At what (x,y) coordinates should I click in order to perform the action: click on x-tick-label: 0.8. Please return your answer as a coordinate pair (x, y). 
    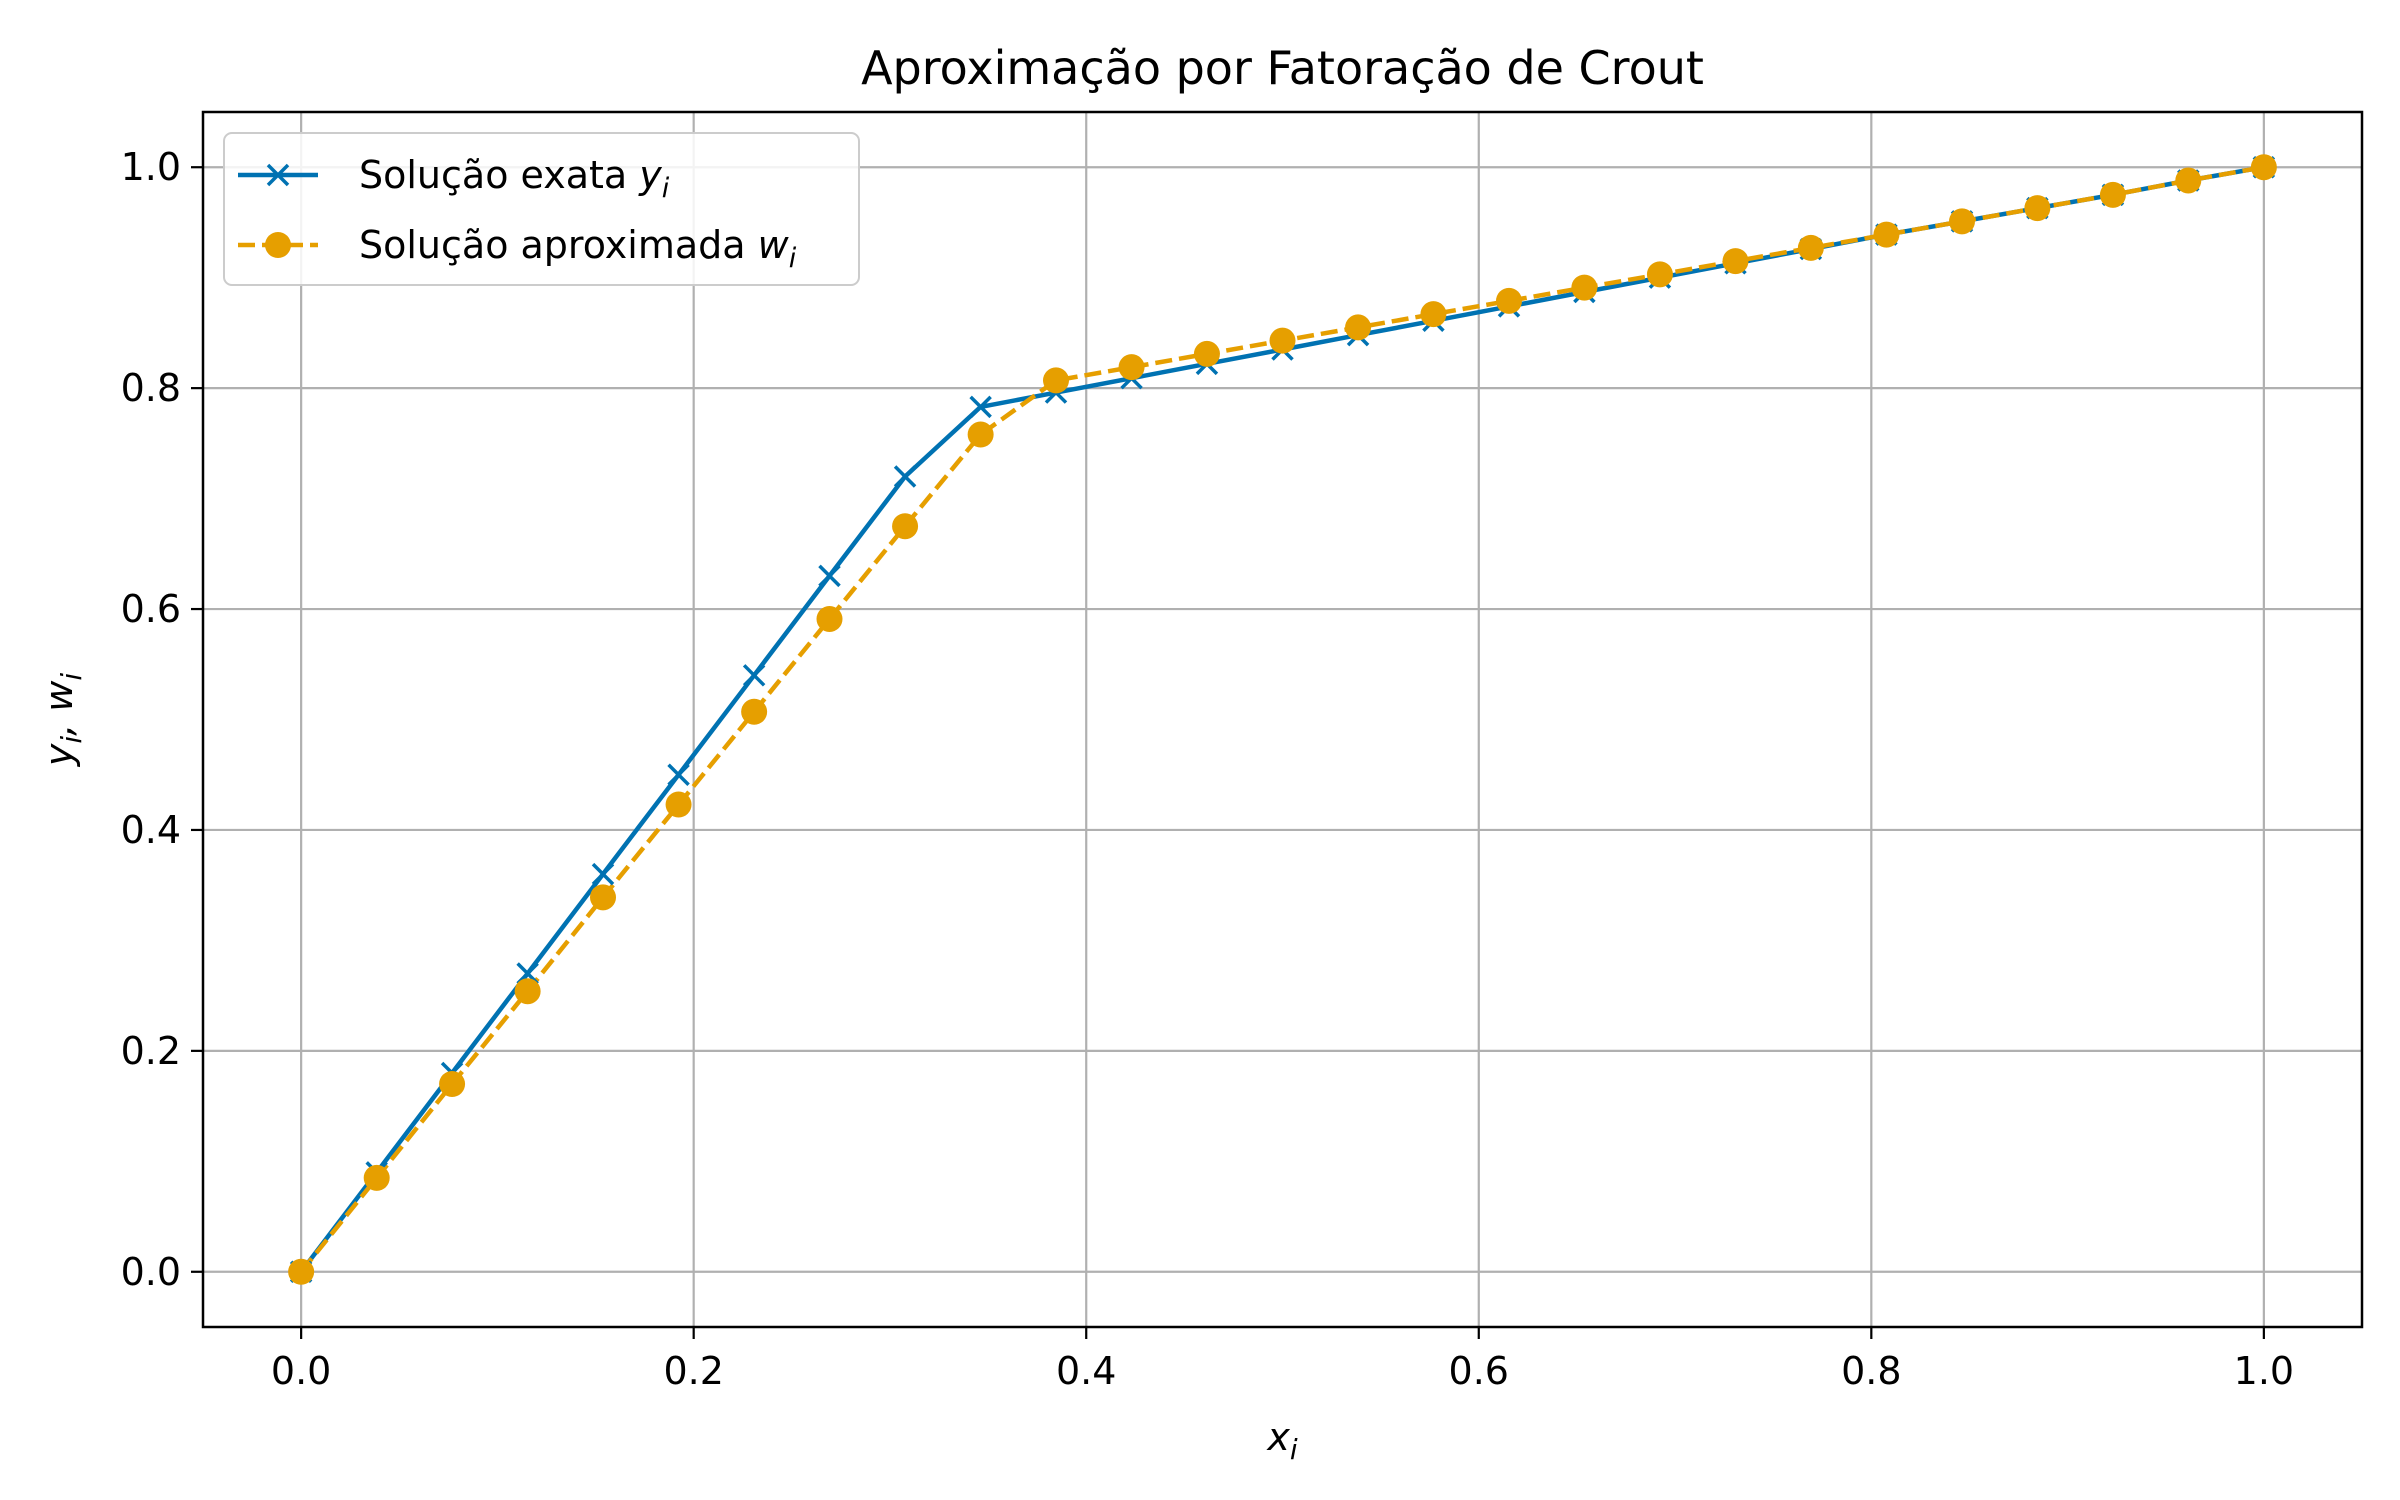
    Looking at the image, I should click on (1871, 1371).